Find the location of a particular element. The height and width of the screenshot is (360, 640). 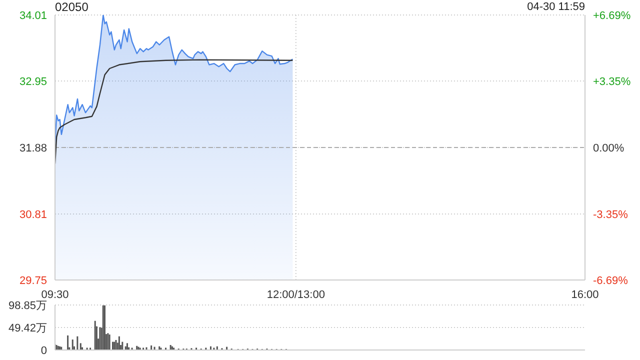

chart-subtitle: 04-30 11:59 is located at coordinates (556, 7).